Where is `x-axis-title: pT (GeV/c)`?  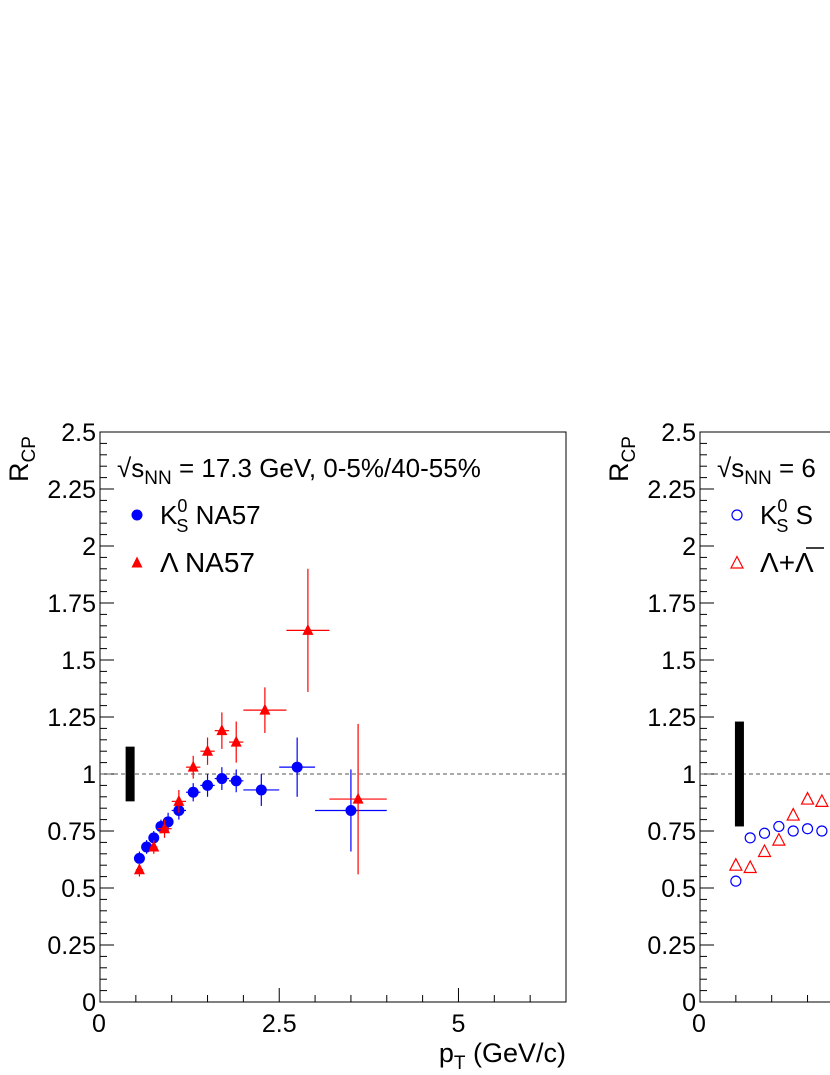 x-axis-title: pT (GeV/c) is located at coordinates (502, 1056).